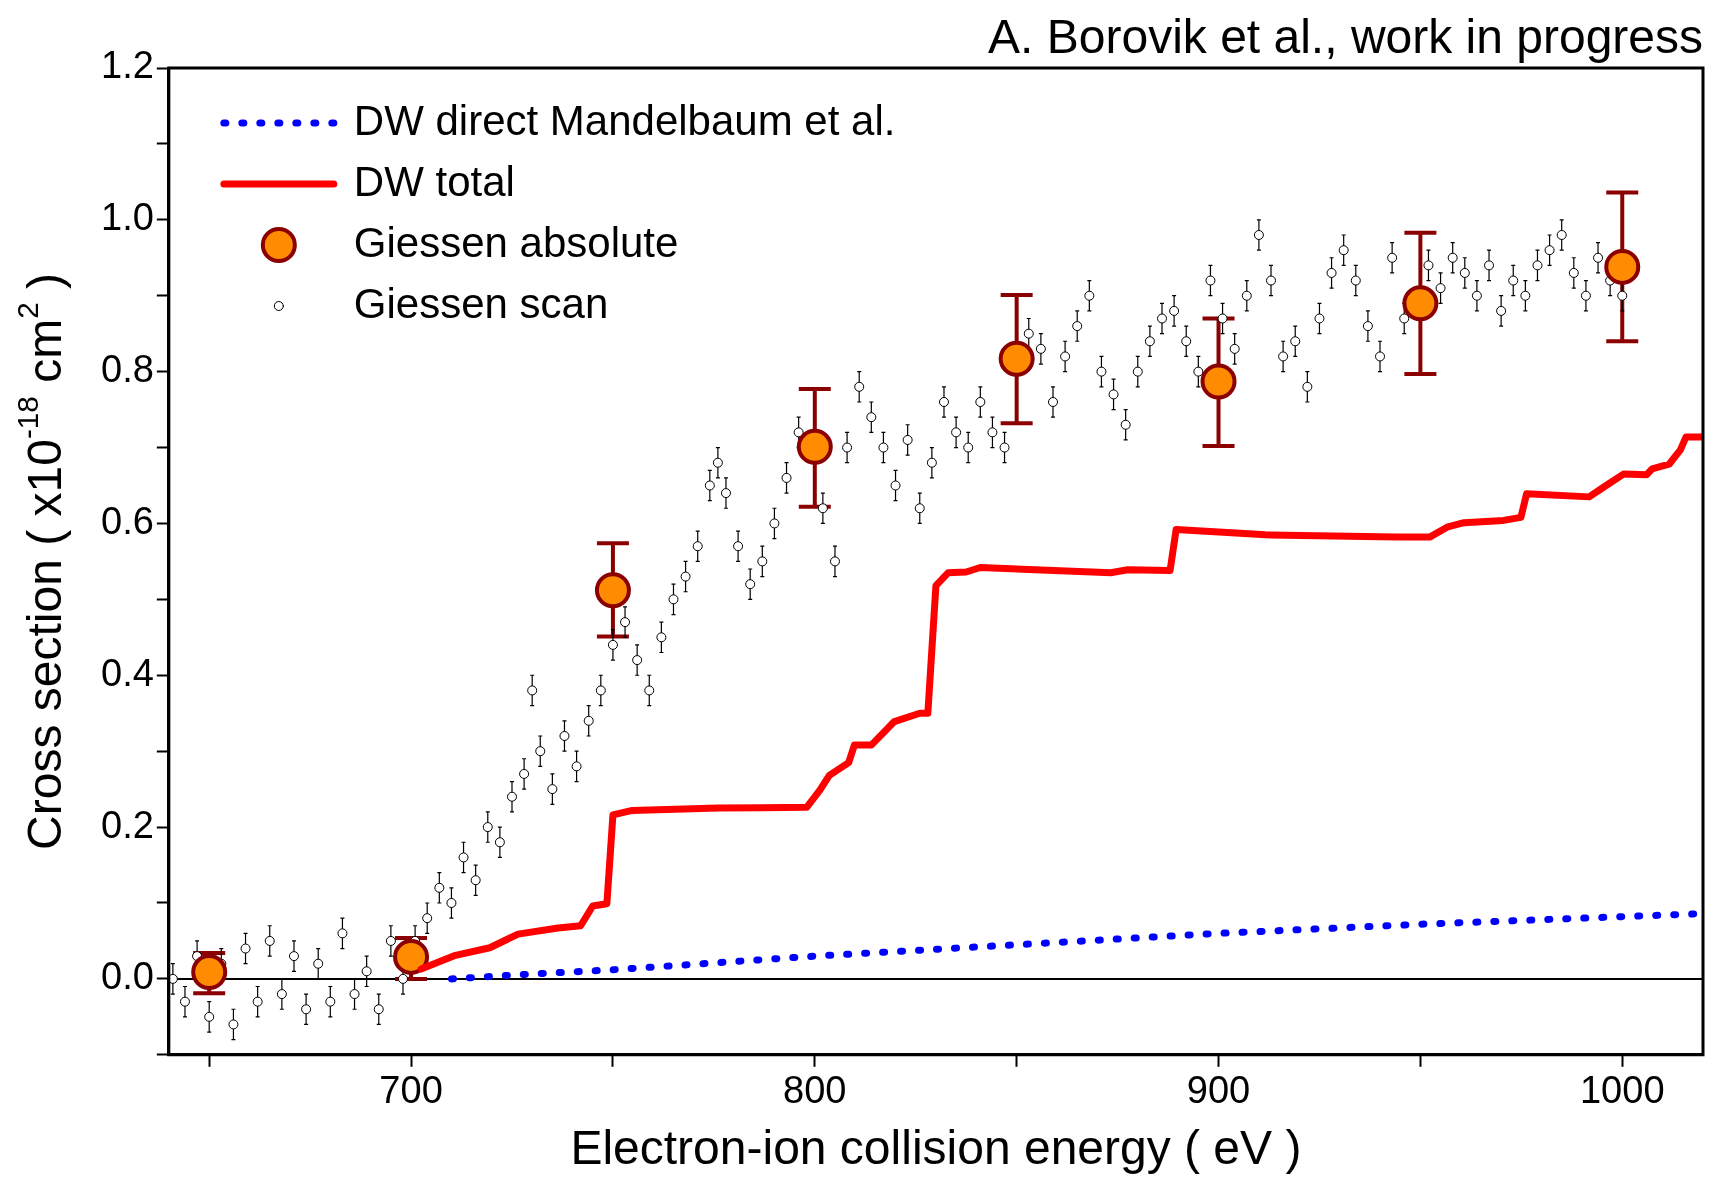 The width and height of the screenshot is (1735, 1202). What do you see at coordinates (936, 1148) in the screenshot?
I see `x-axis-title: Electron-ion collision energy ( eV )` at bounding box center [936, 1148].